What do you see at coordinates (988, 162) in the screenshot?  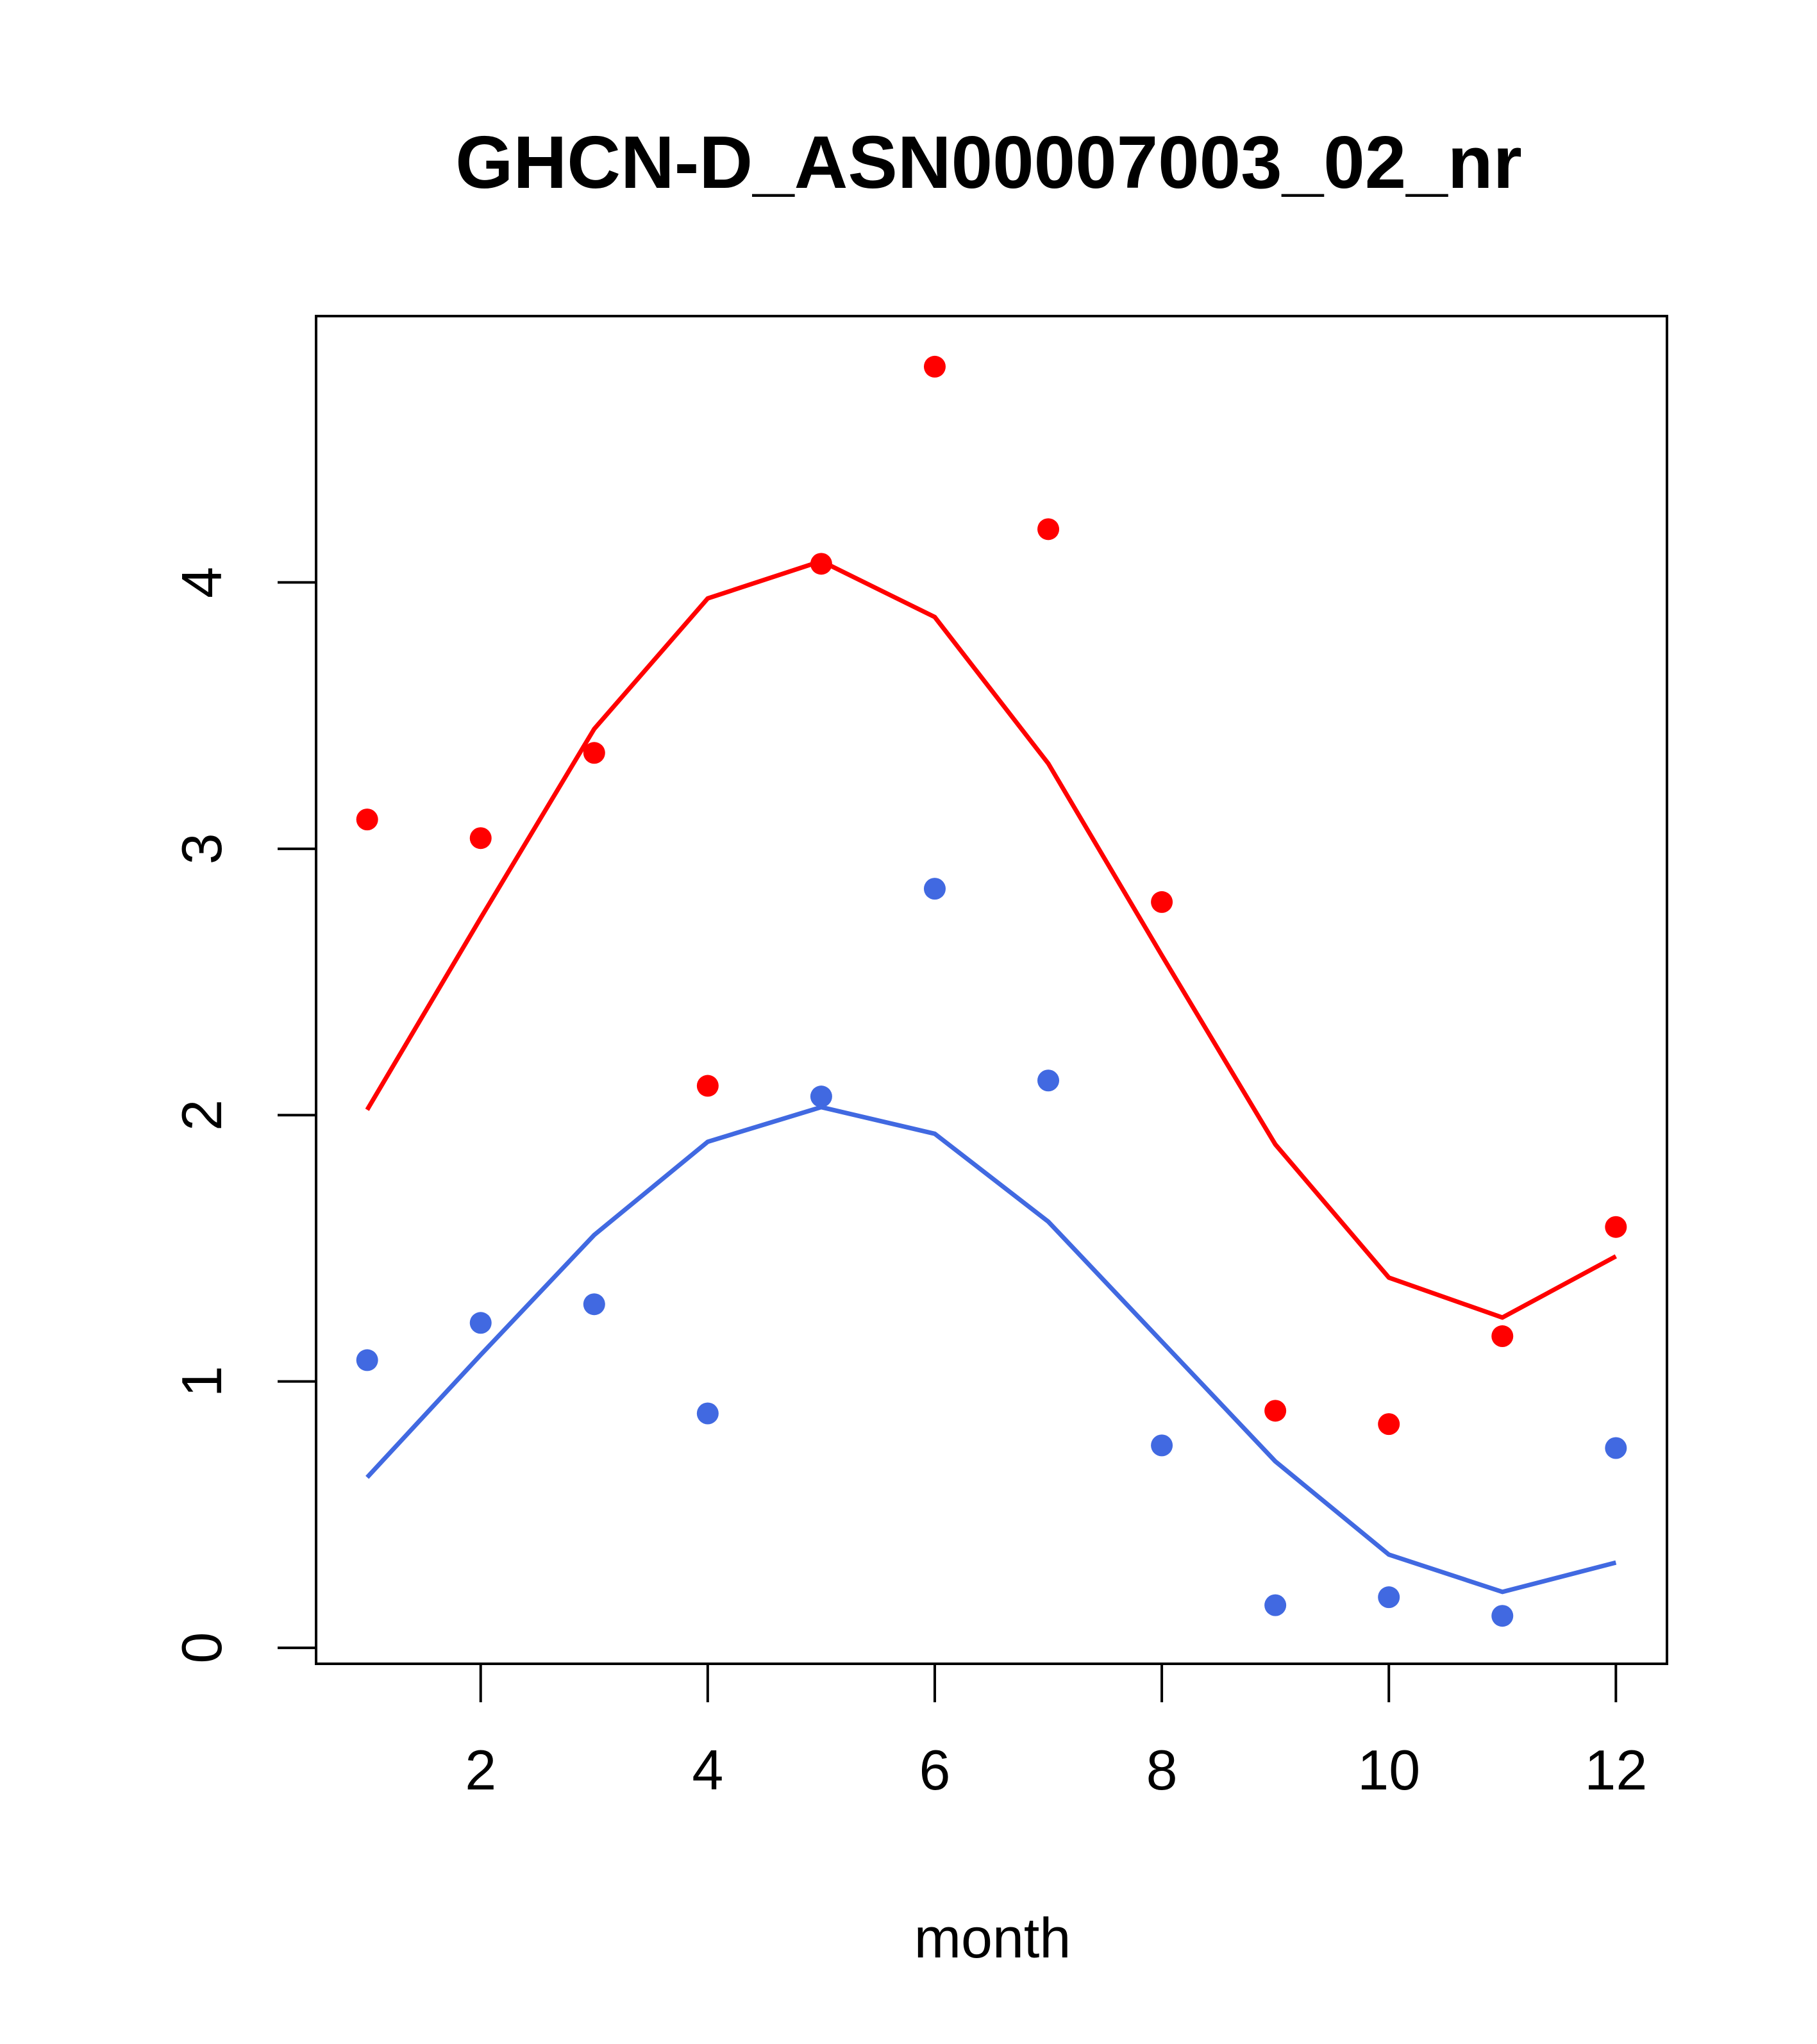 I see `chart-title: GHCN-D_ASN00007003_02_nr` at bounding box center [988, 162].